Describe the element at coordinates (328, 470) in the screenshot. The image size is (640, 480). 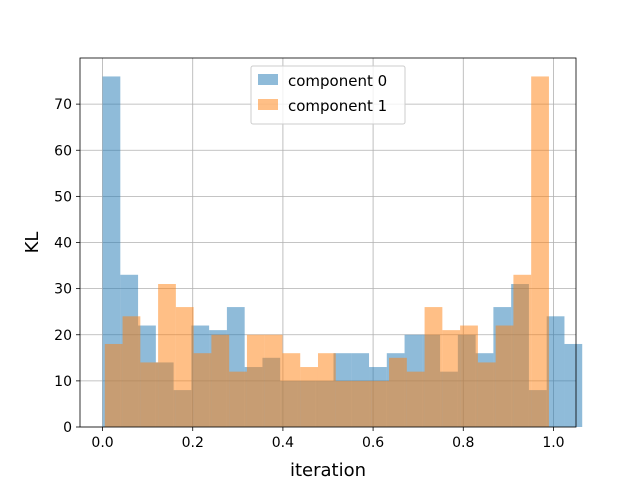
I see `x-axis-title: iteration` at that location.